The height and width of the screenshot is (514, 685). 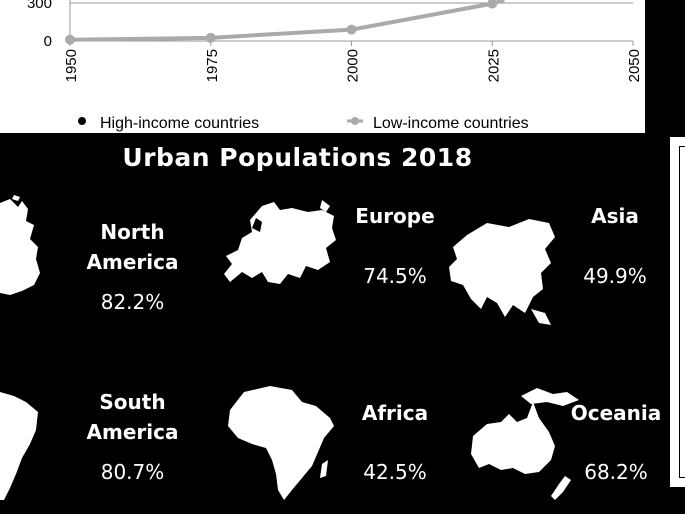 What do you see at coordinates (39, 6) in the screenshot?
I see `y-tick-label: 300` at bounding box center [39, 6].